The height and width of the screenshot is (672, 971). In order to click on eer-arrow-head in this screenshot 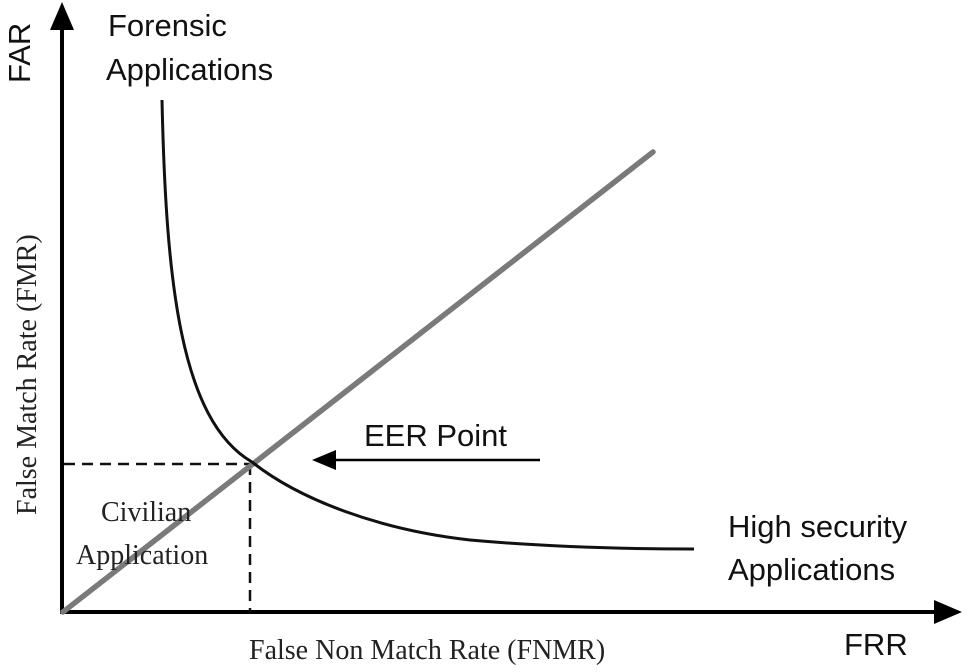, I will do `click(324, 460)`.